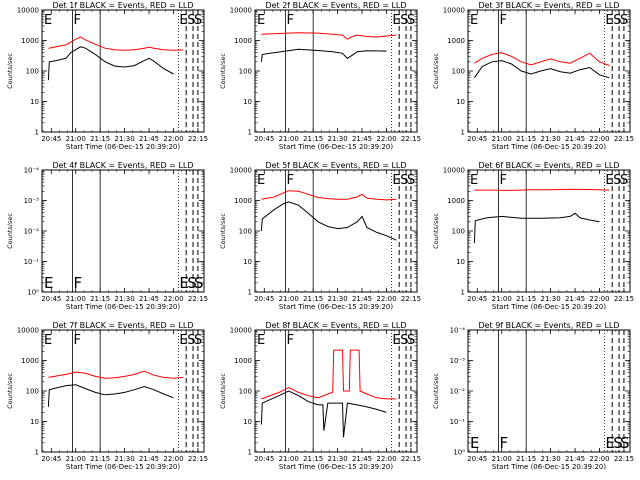 This screenshot has height=480, width=640. I want to click on y-tick-label: 10⁰, so click(459, 453).